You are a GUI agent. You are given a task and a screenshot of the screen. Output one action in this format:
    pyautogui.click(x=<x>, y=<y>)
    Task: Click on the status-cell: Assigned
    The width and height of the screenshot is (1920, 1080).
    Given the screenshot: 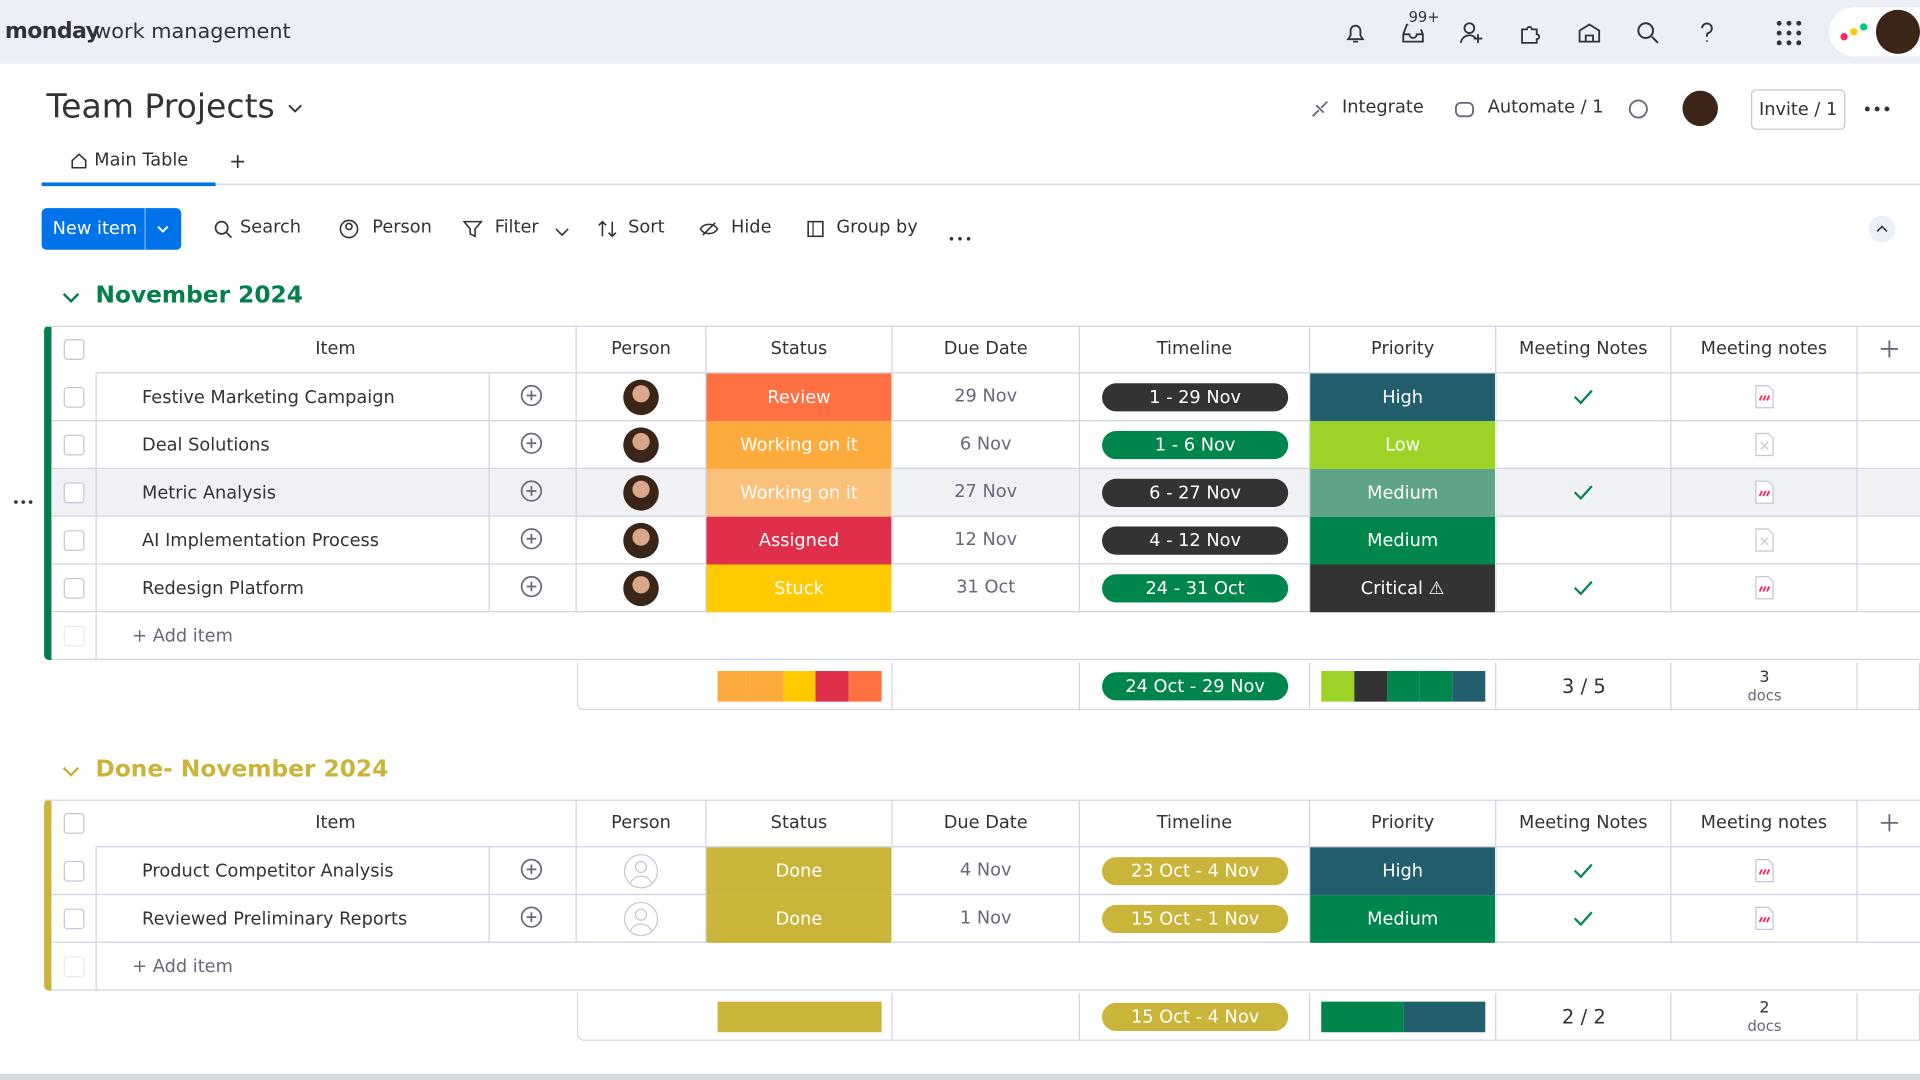 What is the action you would take?
    pyautogui.click(x=799, y=540)
    